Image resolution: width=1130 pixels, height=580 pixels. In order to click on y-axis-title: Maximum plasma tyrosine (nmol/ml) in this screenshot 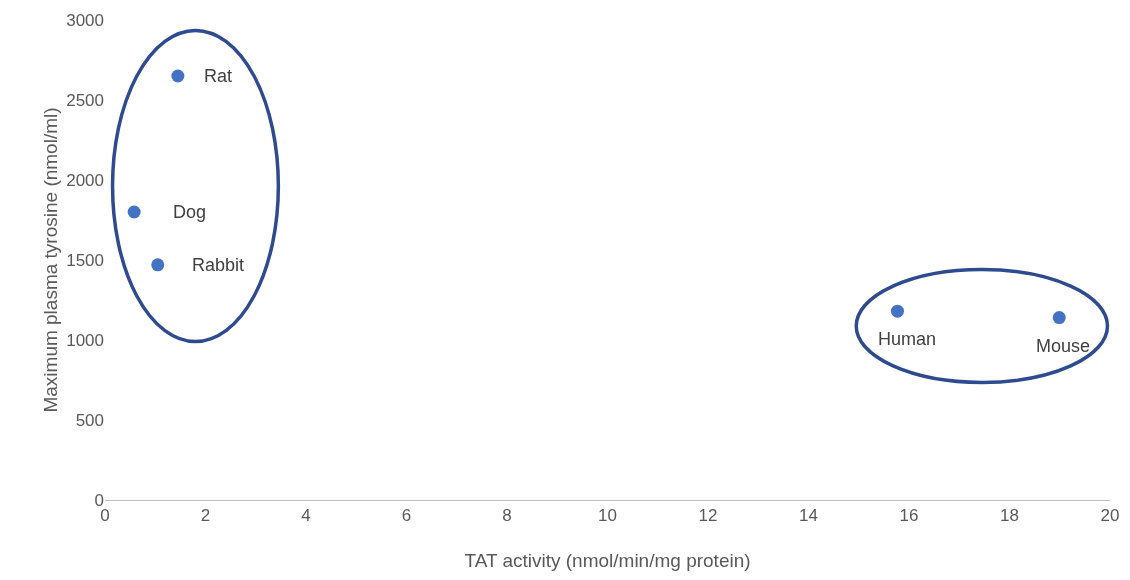, I will do `click(50, 260)`.